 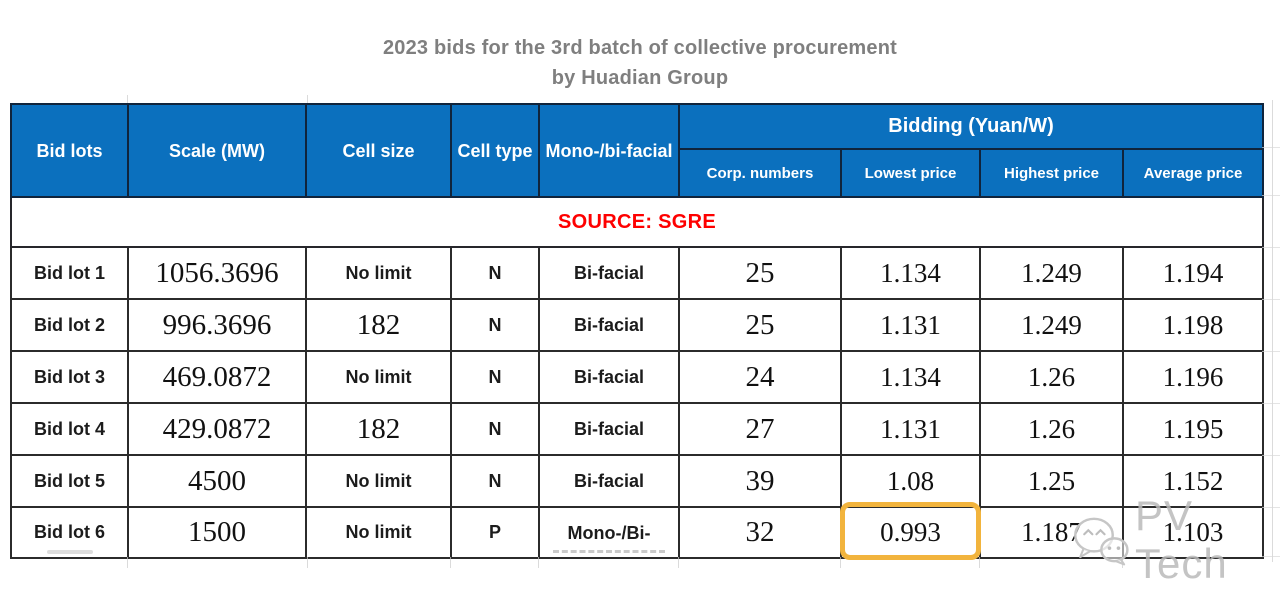 I want to click on average-price-cell: 1.194, so click(x=1193, y=273).